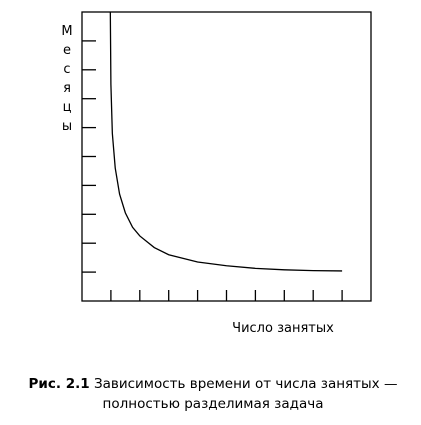 The image size is (421, 425). What do you see at coordinates (283, 328) in the screenshot?
I see `x-axis-label: Число занятых` at bounding box center [283, 328].